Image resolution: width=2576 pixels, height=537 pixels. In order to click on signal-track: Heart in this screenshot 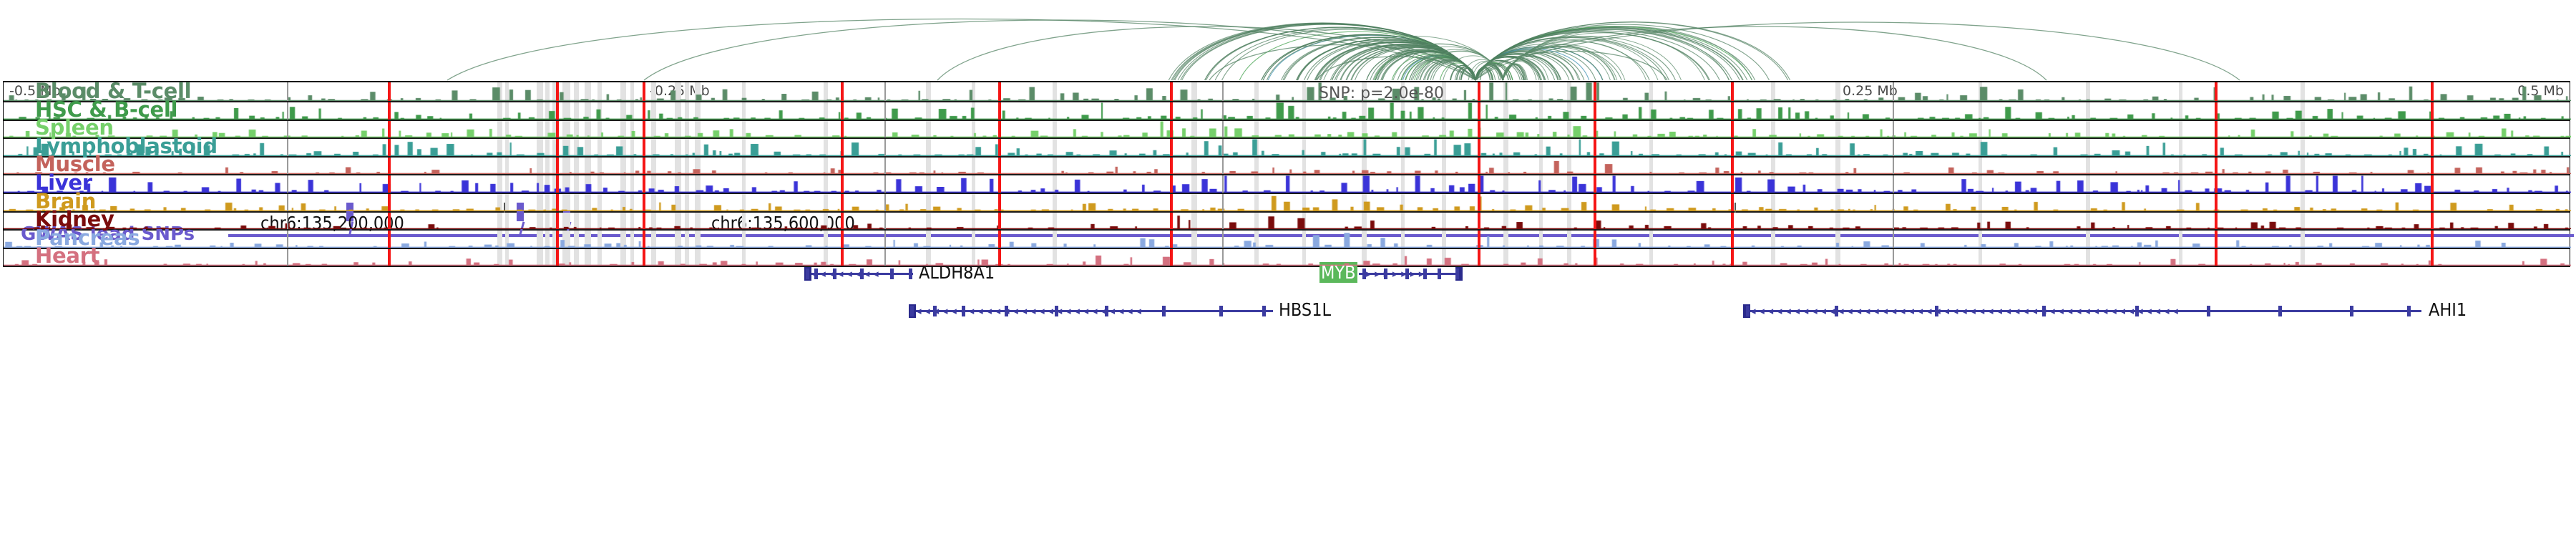, I will do `click(1287, 257)`.